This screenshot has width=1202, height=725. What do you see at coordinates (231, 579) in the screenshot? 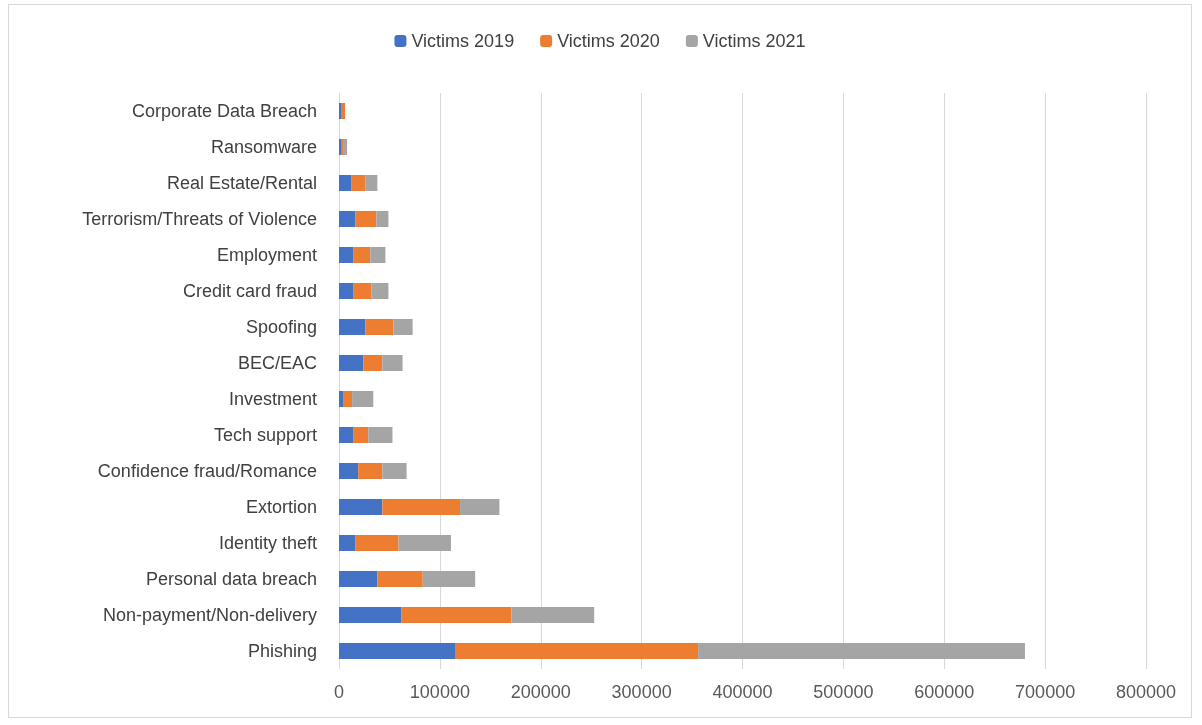
I see `y-tick-label: Personal data breach` at bounding box center [231, 579].